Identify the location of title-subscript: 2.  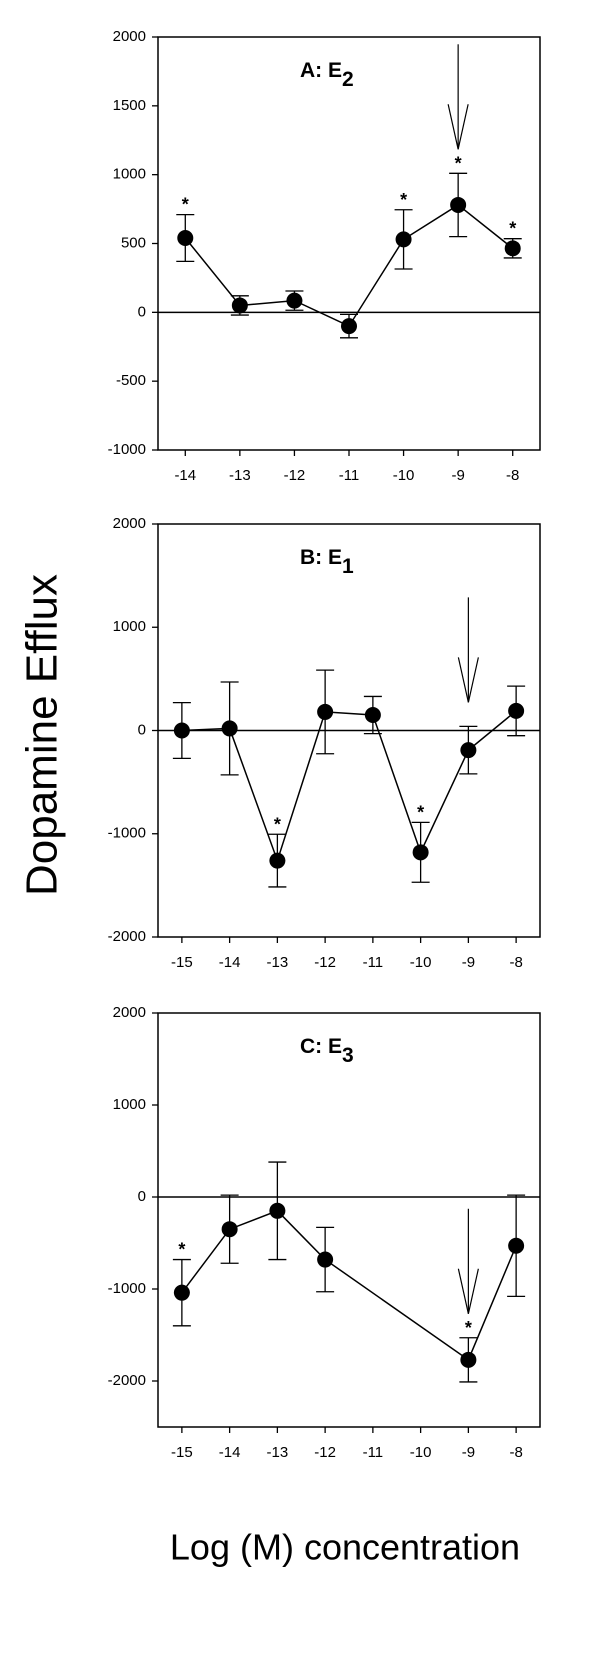
(348, 79).